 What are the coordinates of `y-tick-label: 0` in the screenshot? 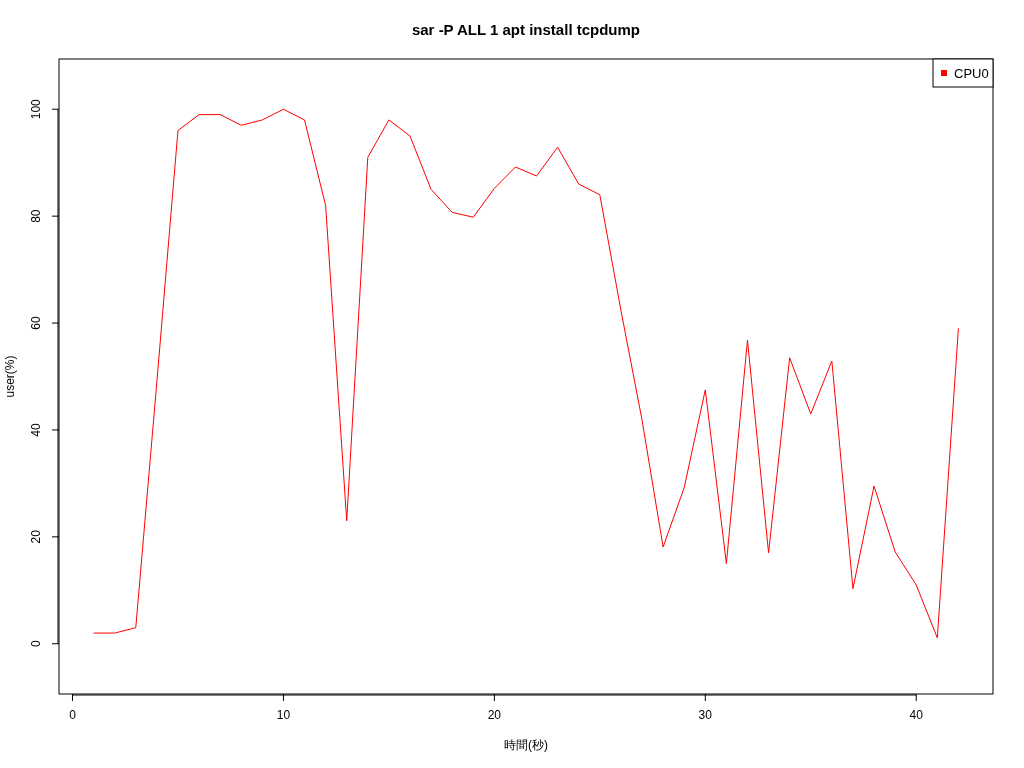 It's located at (36, 644).